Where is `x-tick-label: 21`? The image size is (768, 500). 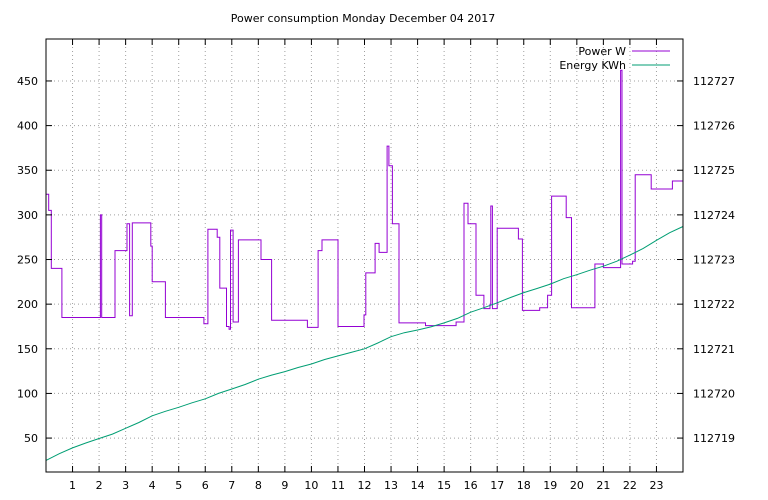
x-tick-label: 21 is located at coordinates (603, 485).